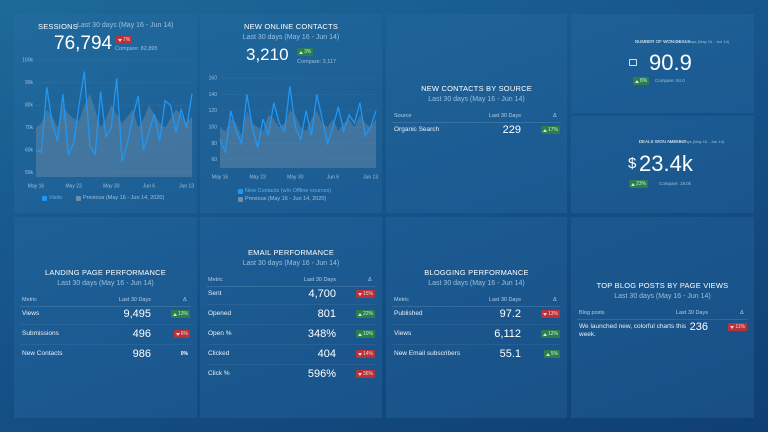  Describe the element at coordinates (184, 334) in the screenshot. I see `change-value: 6%` at that location.